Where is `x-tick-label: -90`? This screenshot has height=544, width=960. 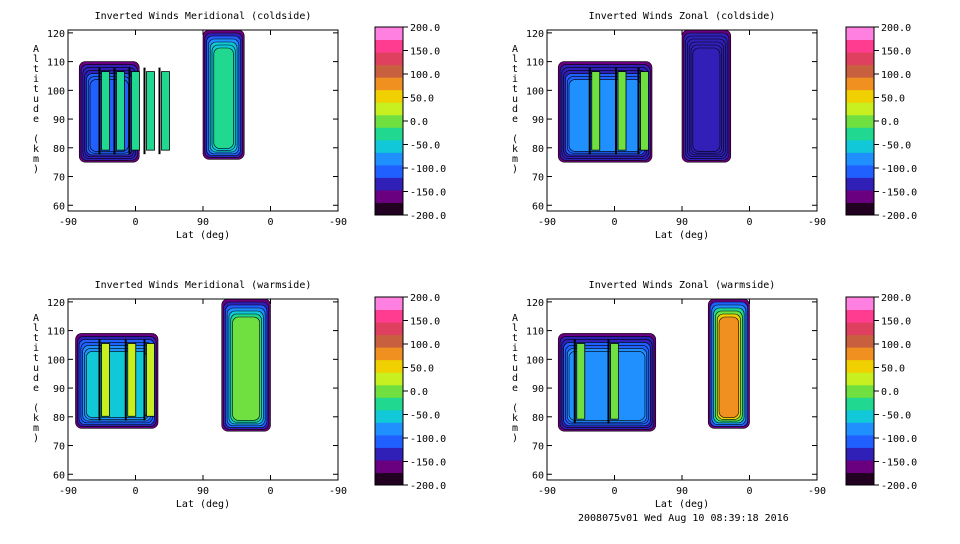
x-tick-label: -90 is located at coordinates (68, 222).